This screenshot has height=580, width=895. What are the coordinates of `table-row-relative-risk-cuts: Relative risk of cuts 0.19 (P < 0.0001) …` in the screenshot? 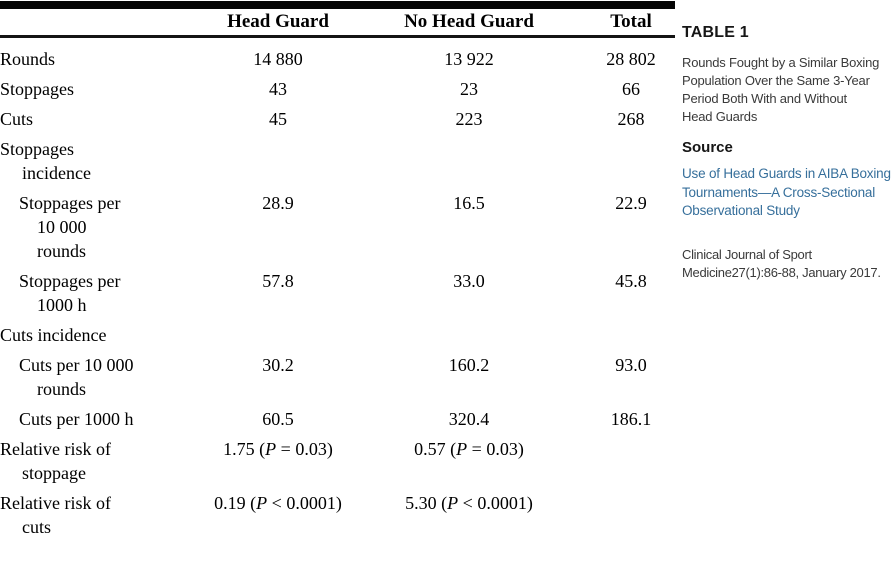 It's located at (337, 515).